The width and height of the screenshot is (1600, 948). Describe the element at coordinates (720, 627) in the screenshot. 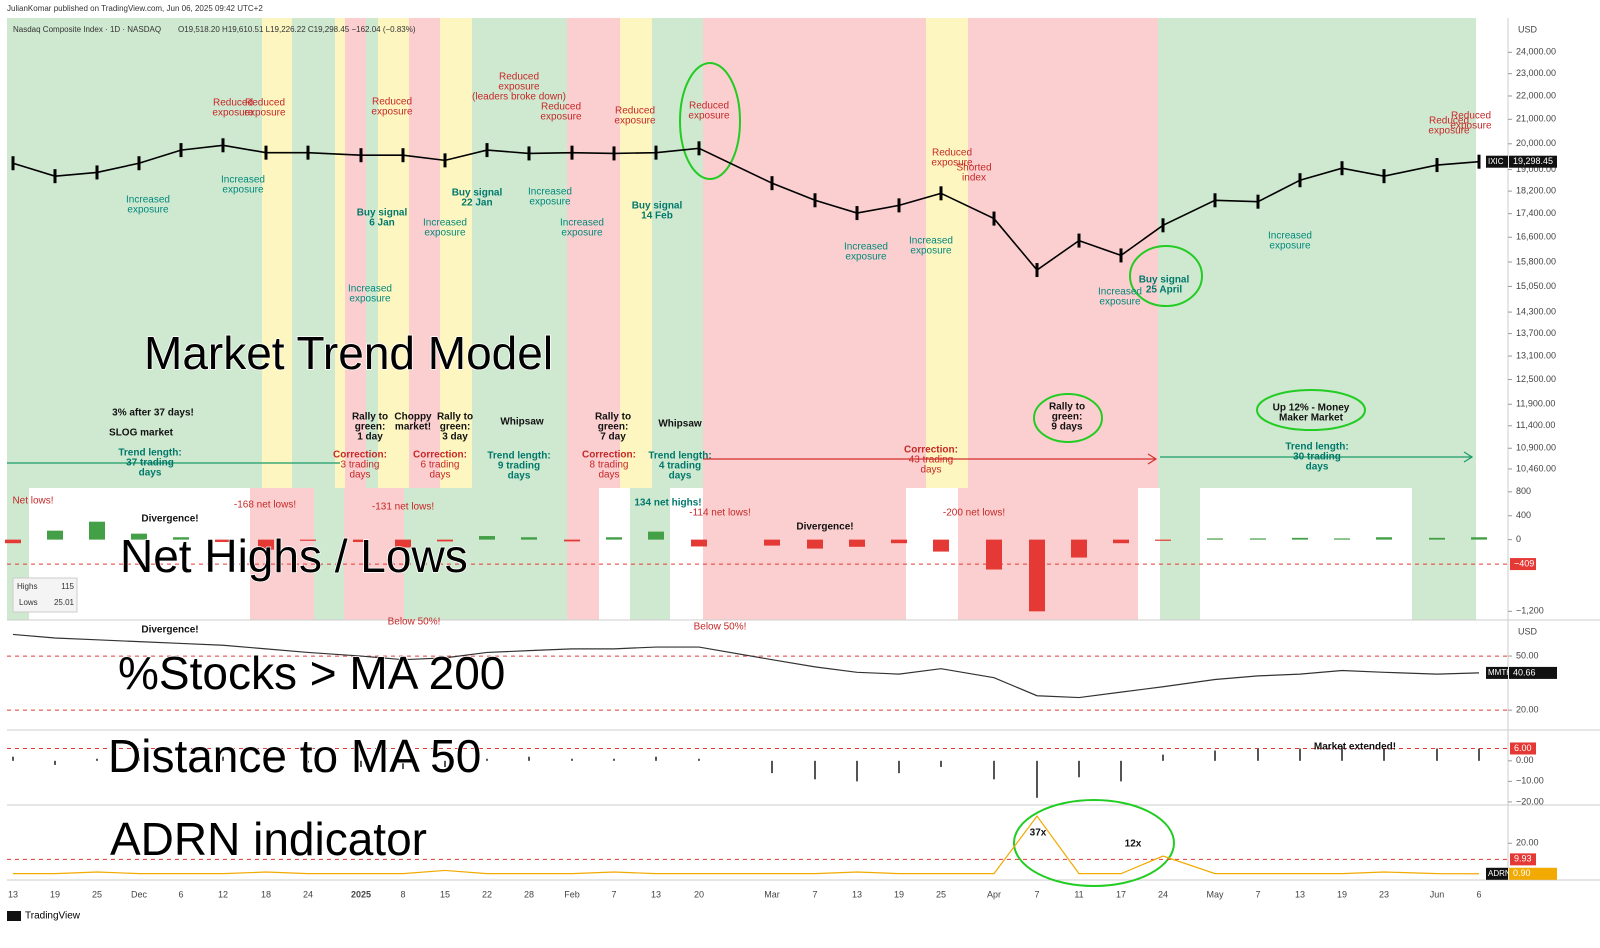

I see `annotation: Below 50%!` at that location.